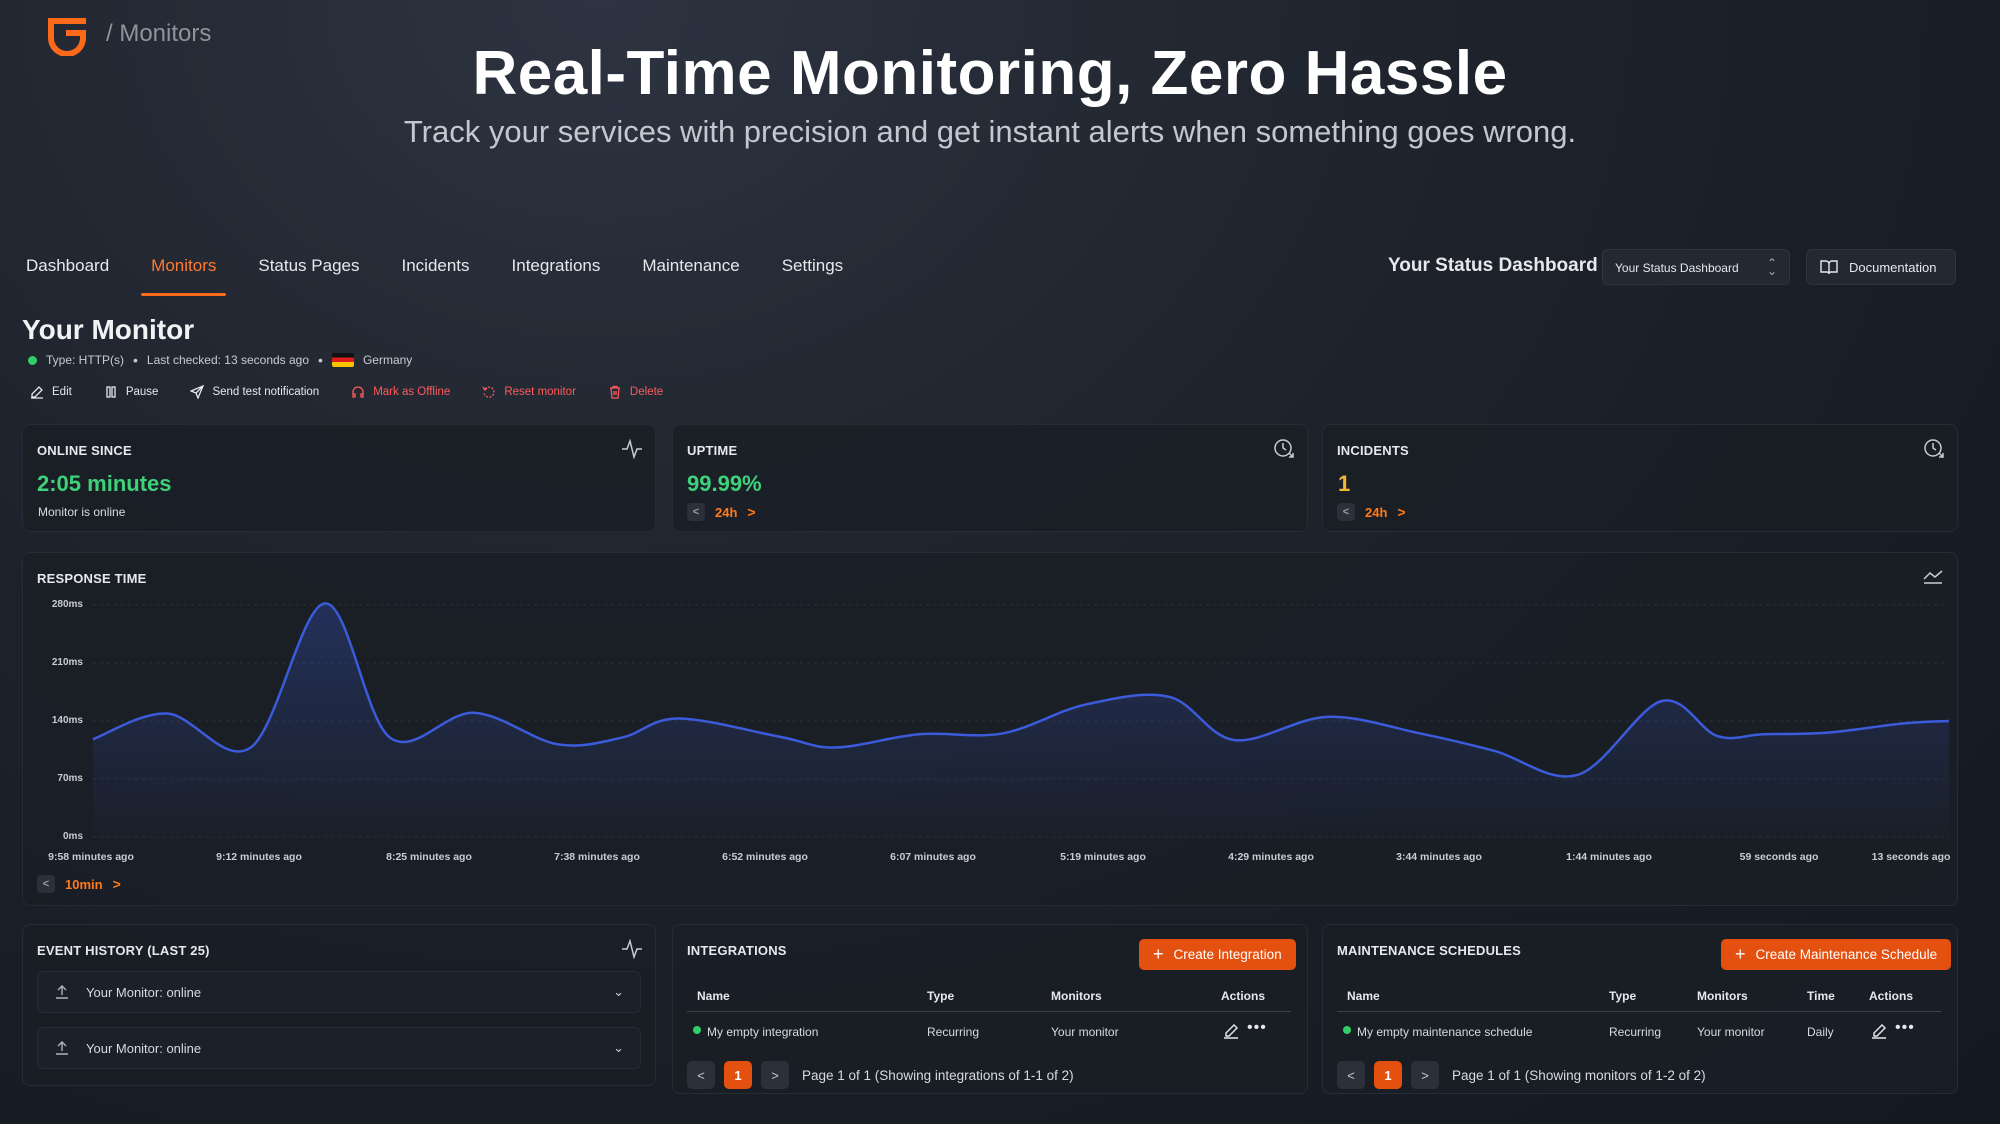  What do you see at coordinates (1376, 512) in the screenshot?
I see `incidents-range: 24h` at bounding box center [1376, 512].